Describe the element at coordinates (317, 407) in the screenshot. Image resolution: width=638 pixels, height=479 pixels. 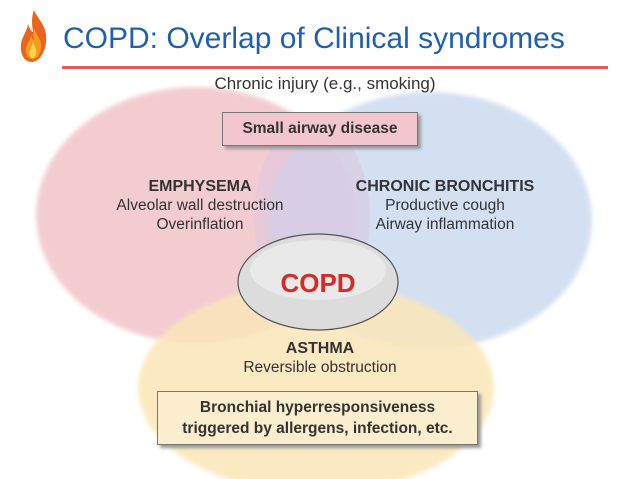
I see `bronchial-line-1: Bronchial hyperresponsiveness` at that location.